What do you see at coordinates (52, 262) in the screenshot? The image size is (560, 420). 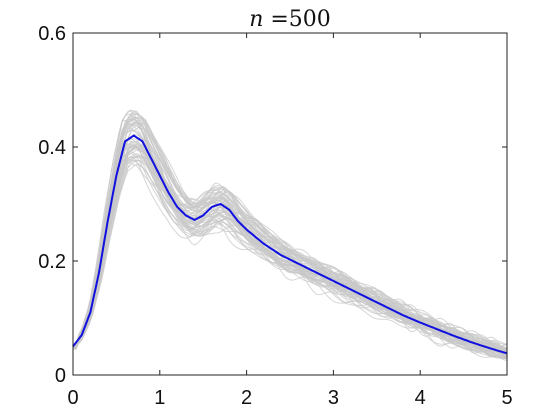 I see `y-tick-label: 0.2` at bounding box center [52, 262].